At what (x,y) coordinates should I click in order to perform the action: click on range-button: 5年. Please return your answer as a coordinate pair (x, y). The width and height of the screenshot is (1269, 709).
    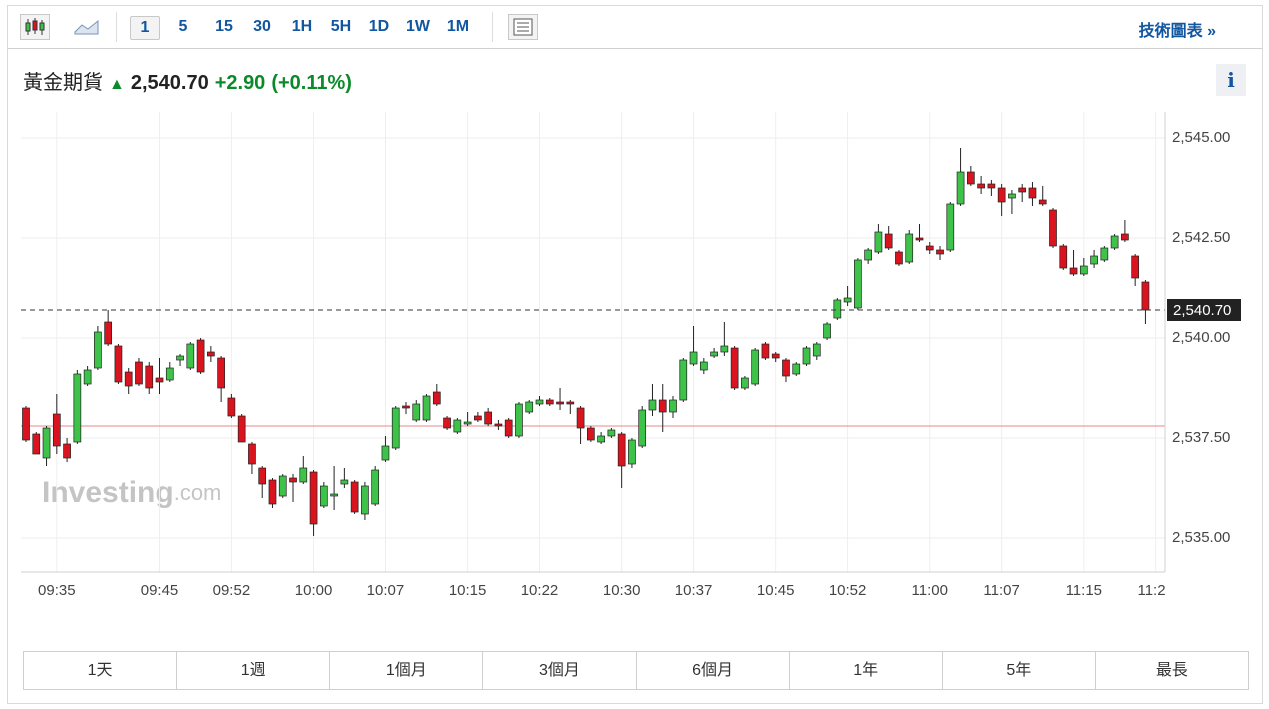
    Looking at the image, I should click on (1019, 670).